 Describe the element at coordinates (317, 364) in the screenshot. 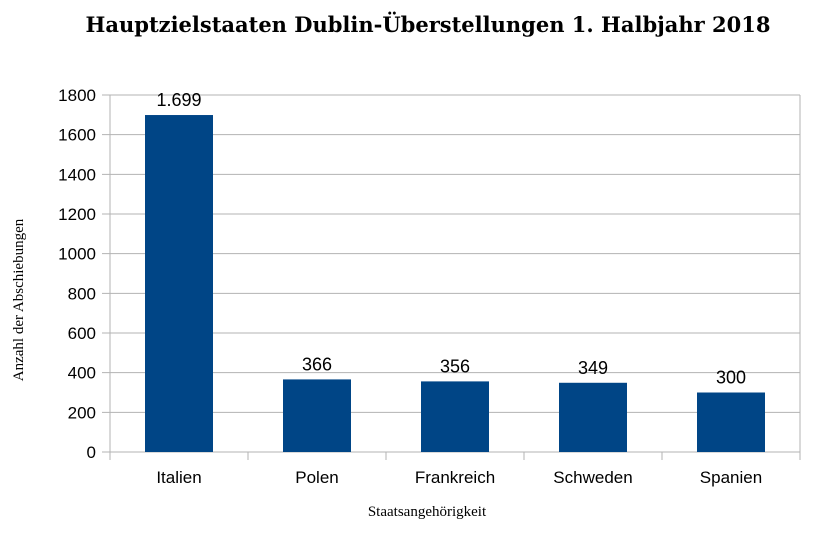

I see `data-label: 366` at that location.